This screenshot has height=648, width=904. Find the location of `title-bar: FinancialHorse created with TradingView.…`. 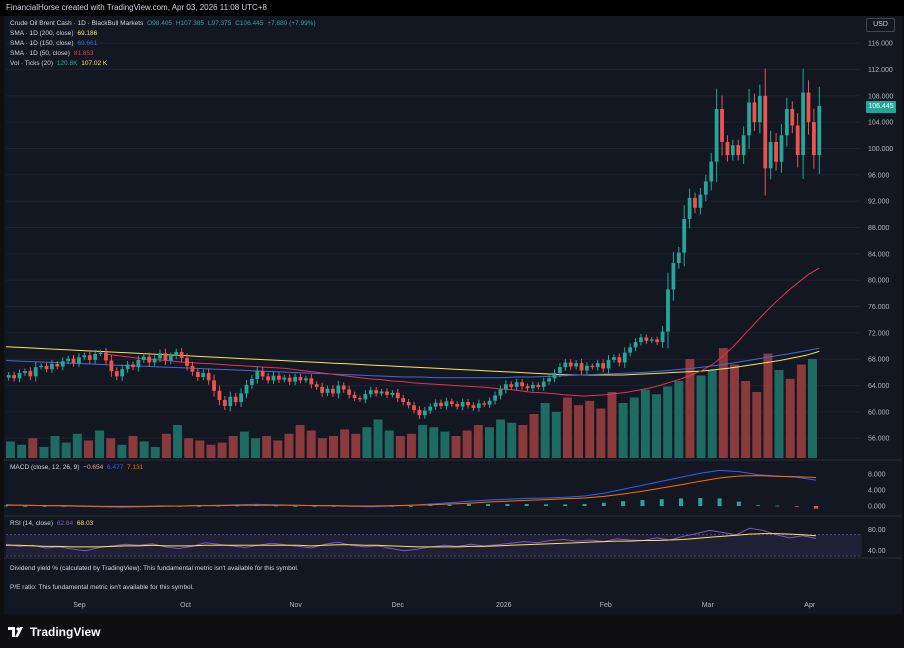

title-bar: FinancialHorse created with TradingView.… is located at coordinates (452, 8).